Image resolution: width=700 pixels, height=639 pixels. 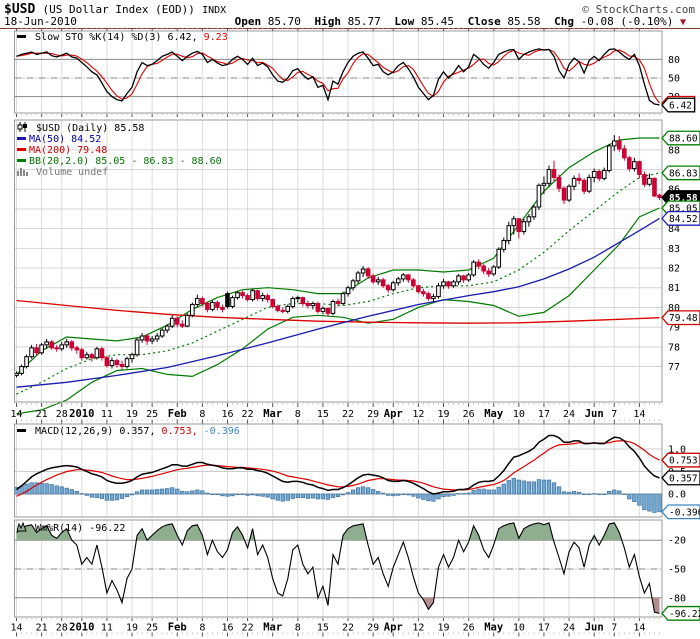 What do you see at coordinates (677, 541) in the screenshot?
I see `wmr-y-label: -20` at bounding box center [677, 541].